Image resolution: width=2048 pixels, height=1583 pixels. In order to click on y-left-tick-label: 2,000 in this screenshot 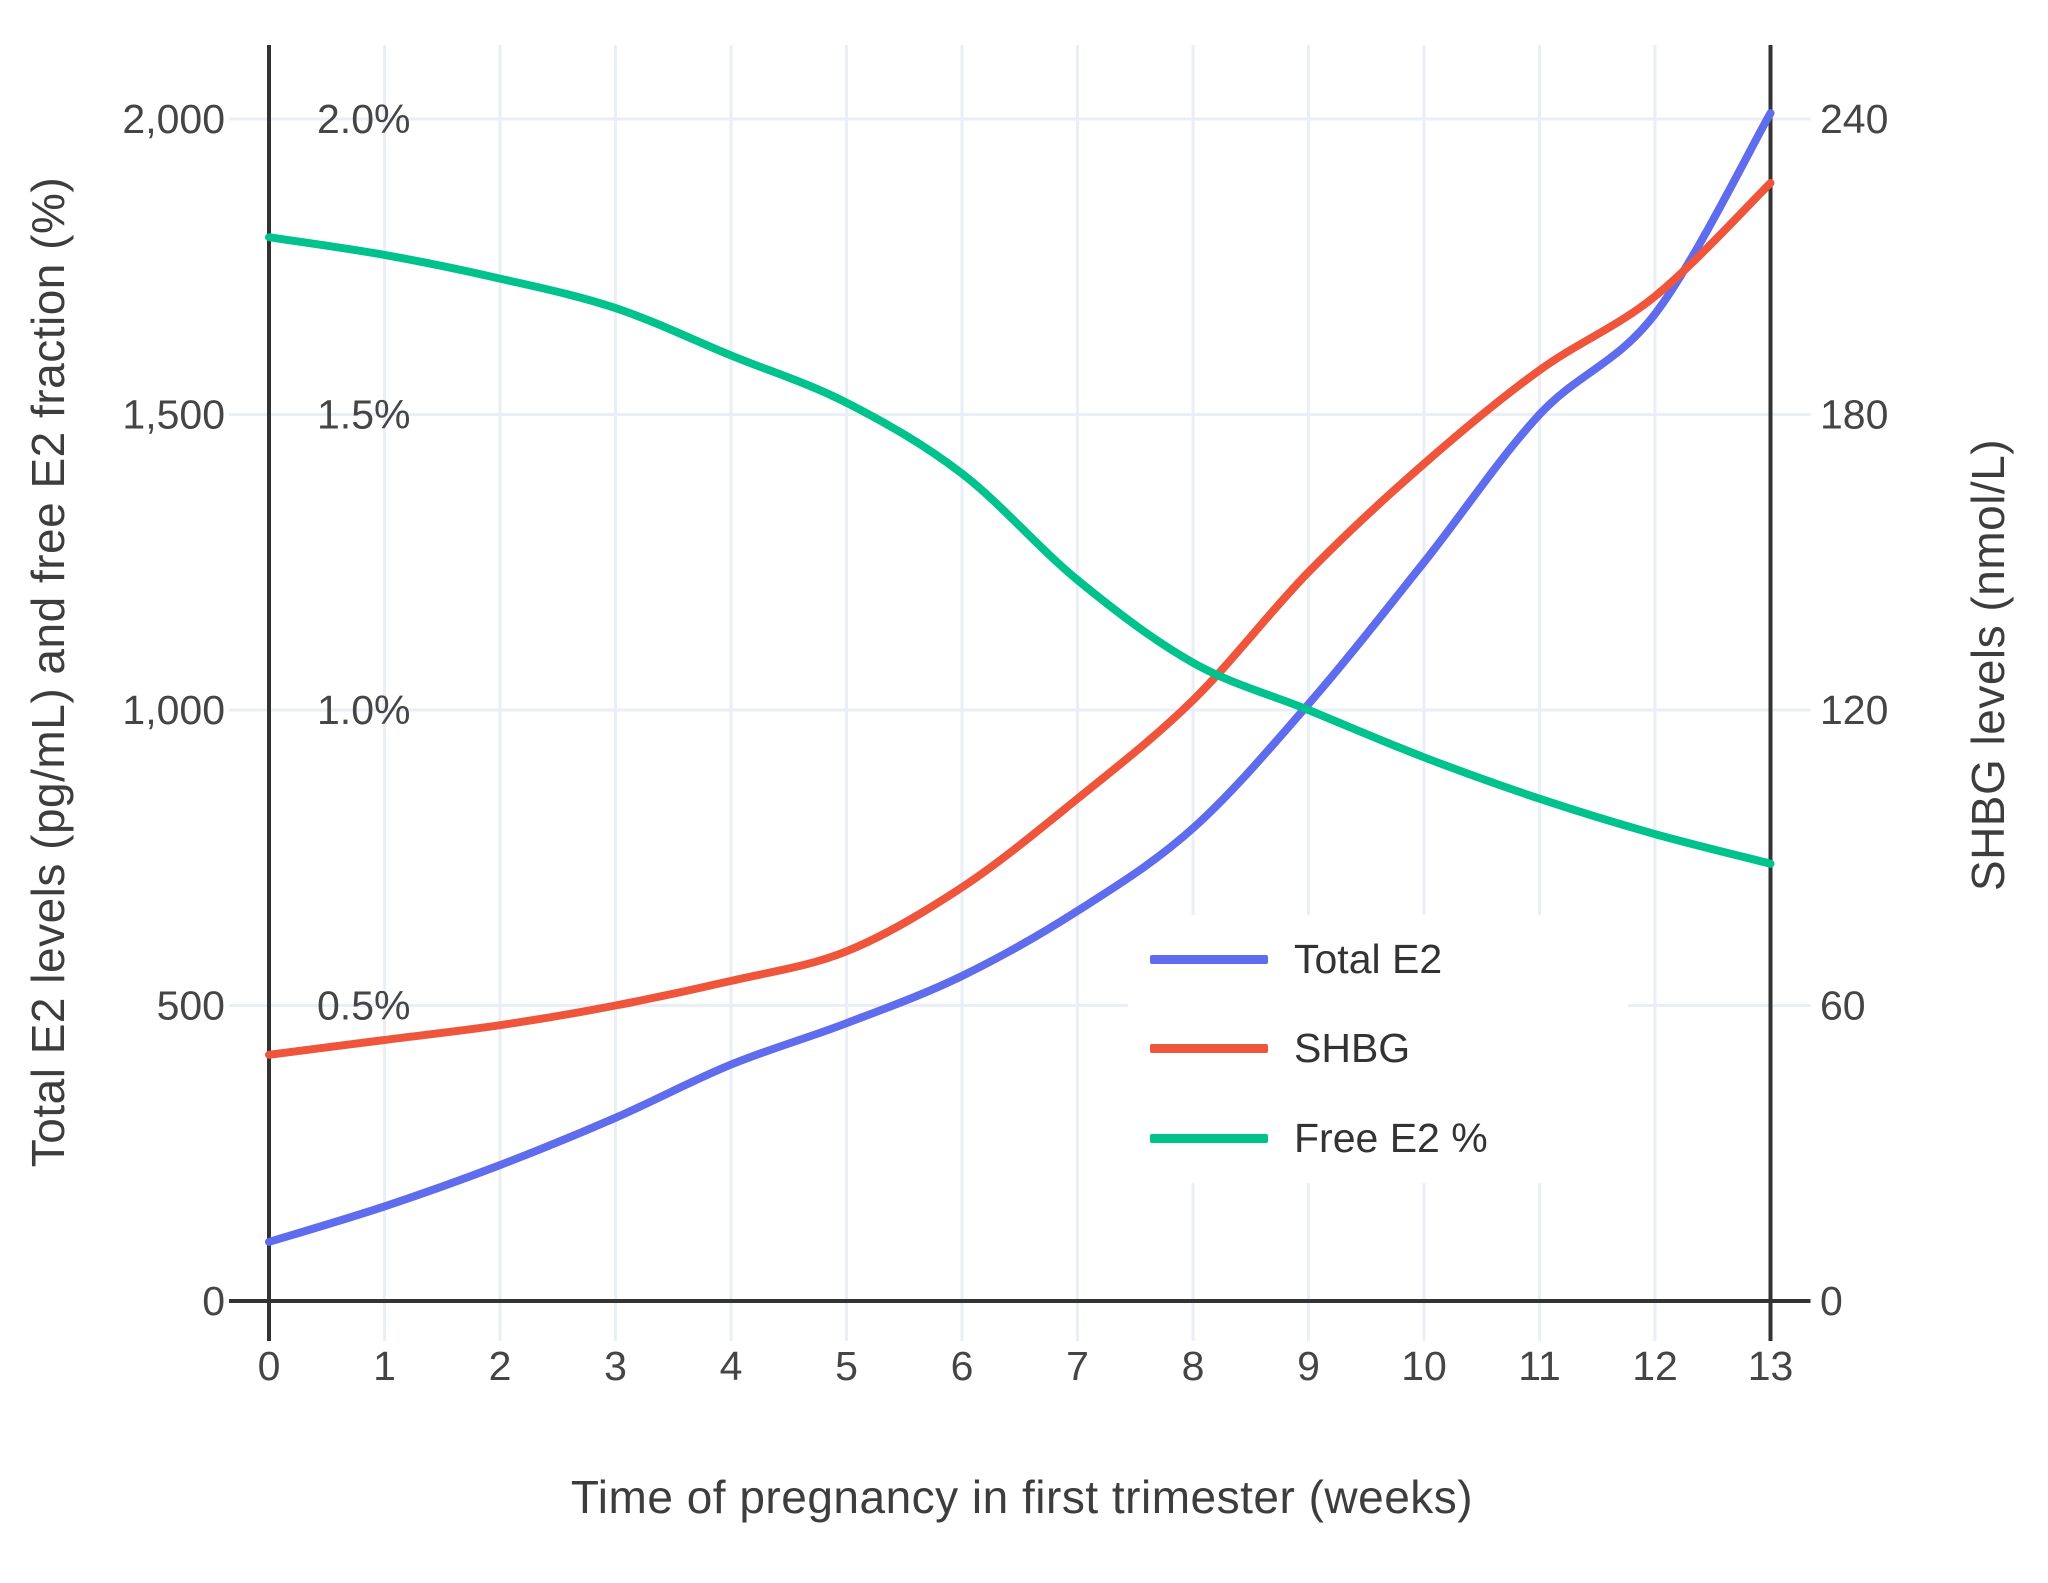, I will do `click(173, 119)`.